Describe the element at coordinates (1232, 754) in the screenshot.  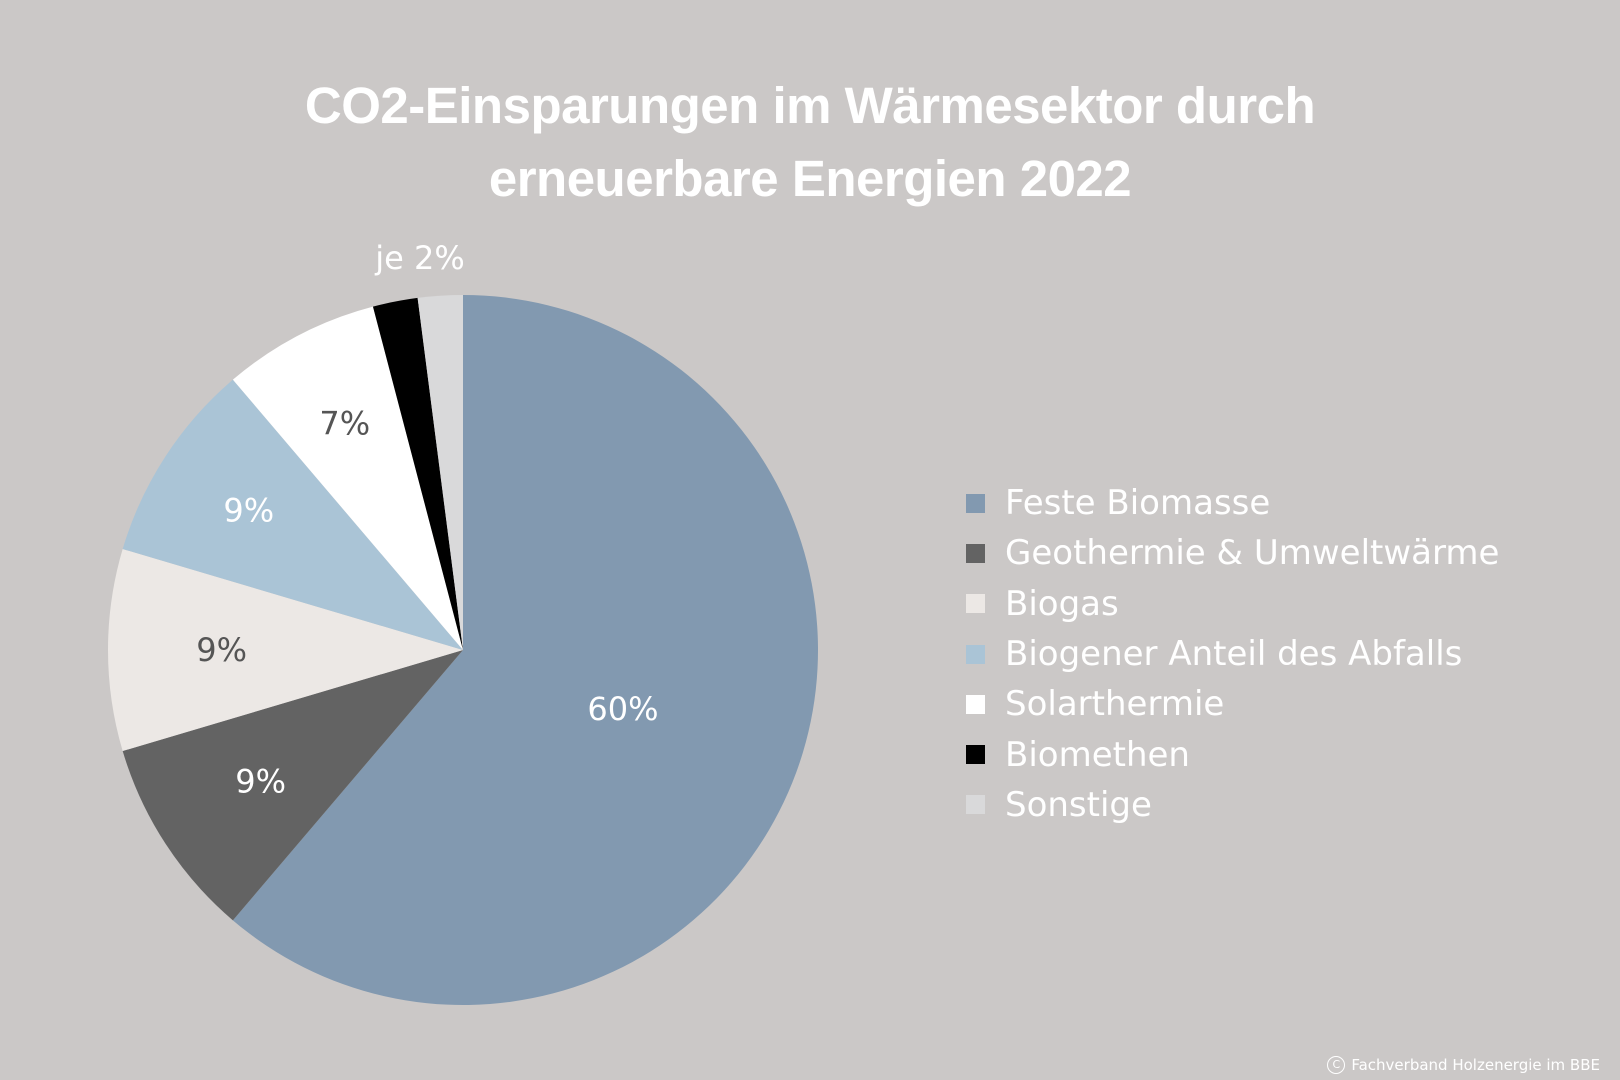
I see `legend-item-biomethen: Biomethen` at that location.